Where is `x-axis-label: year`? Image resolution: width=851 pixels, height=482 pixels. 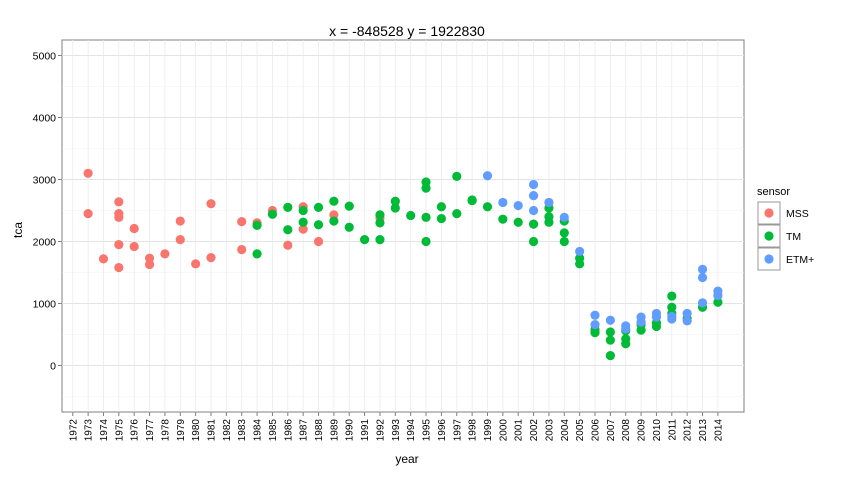
x-axis-label: year is located at coordinates (406, 459).